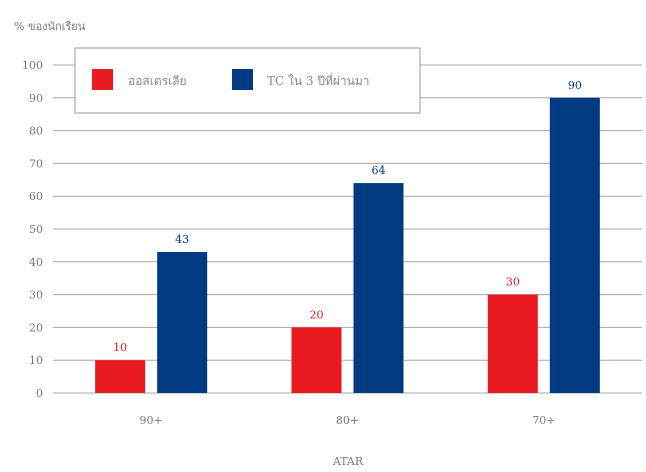  What do you see at coordinates (36, 327) in the screenshot?
I see `y-tick-label: 20` at bounding box center [36, 327].